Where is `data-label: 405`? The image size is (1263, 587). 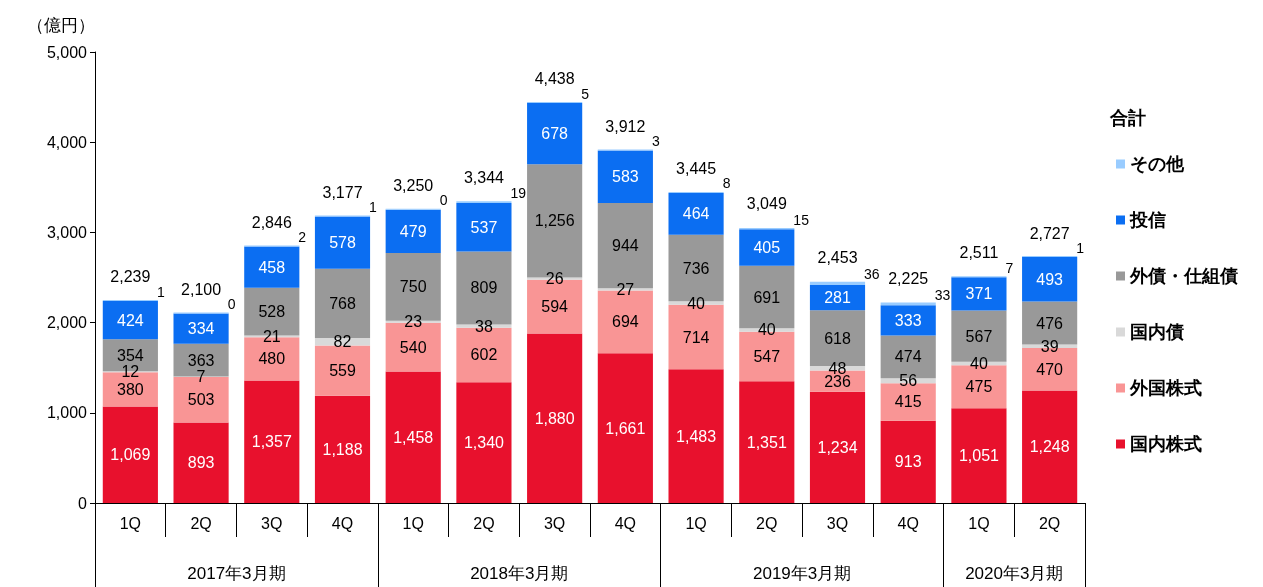 data-label: 405 is located at coordinates (767, 248).